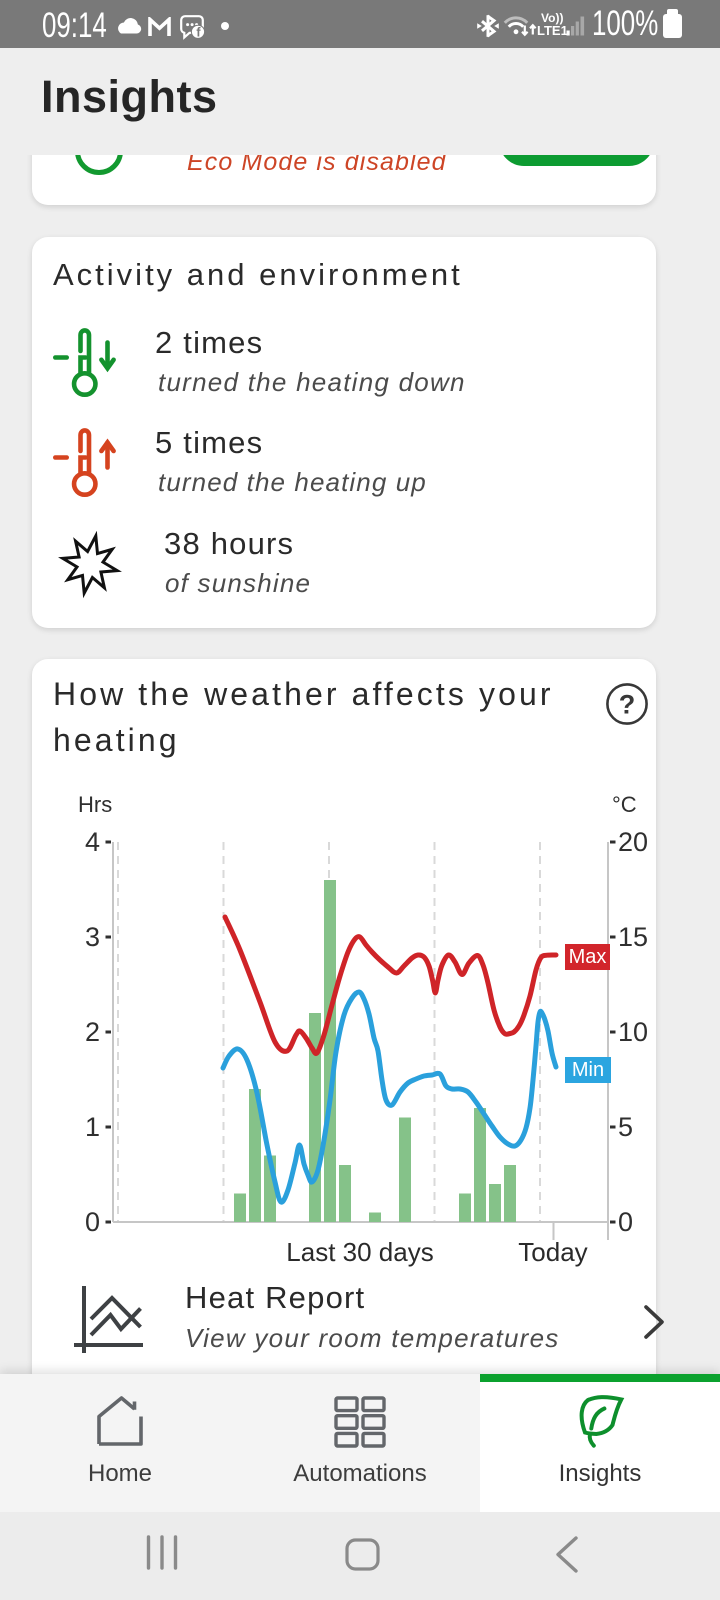  What do you see at coordinates (552, 1252) in the screenshot?
I see `svg-text: Today` at bounding box center [552, 1252].